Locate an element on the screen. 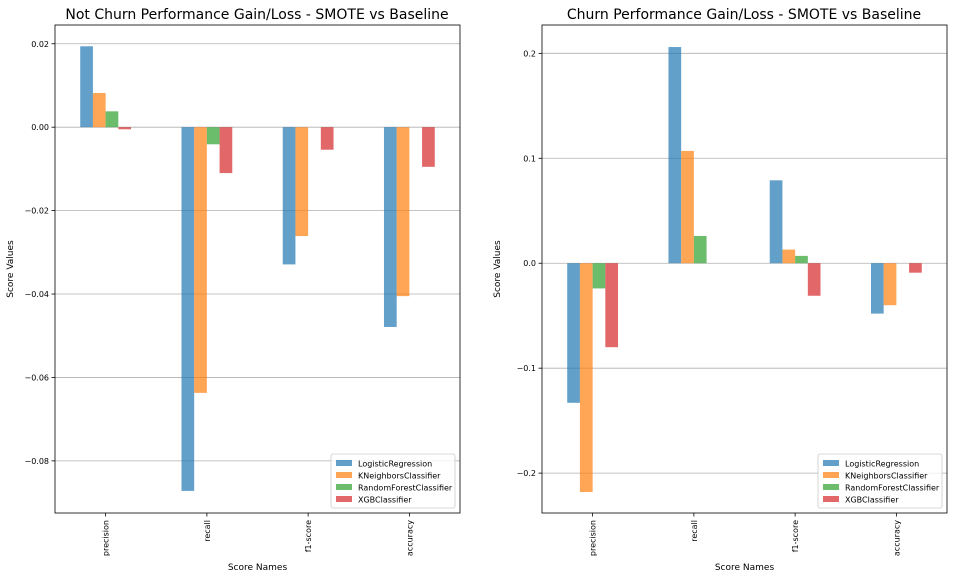 This screenshot has width=953, height=579. y-tick-label: 0.2 is located at coordinates (529, 53).